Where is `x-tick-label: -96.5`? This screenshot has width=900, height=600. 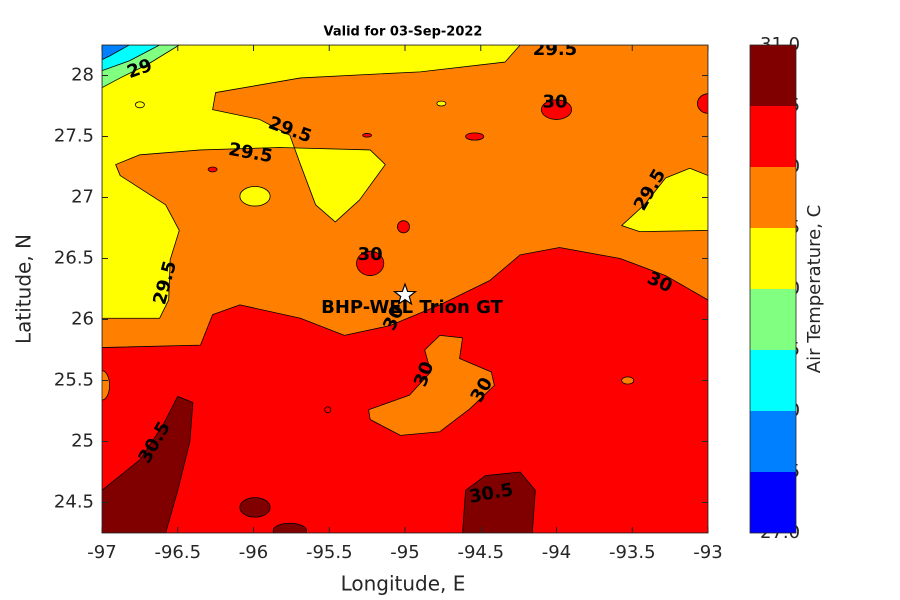
x-tick-label: -96.5 is located at coordinates (177, 552).